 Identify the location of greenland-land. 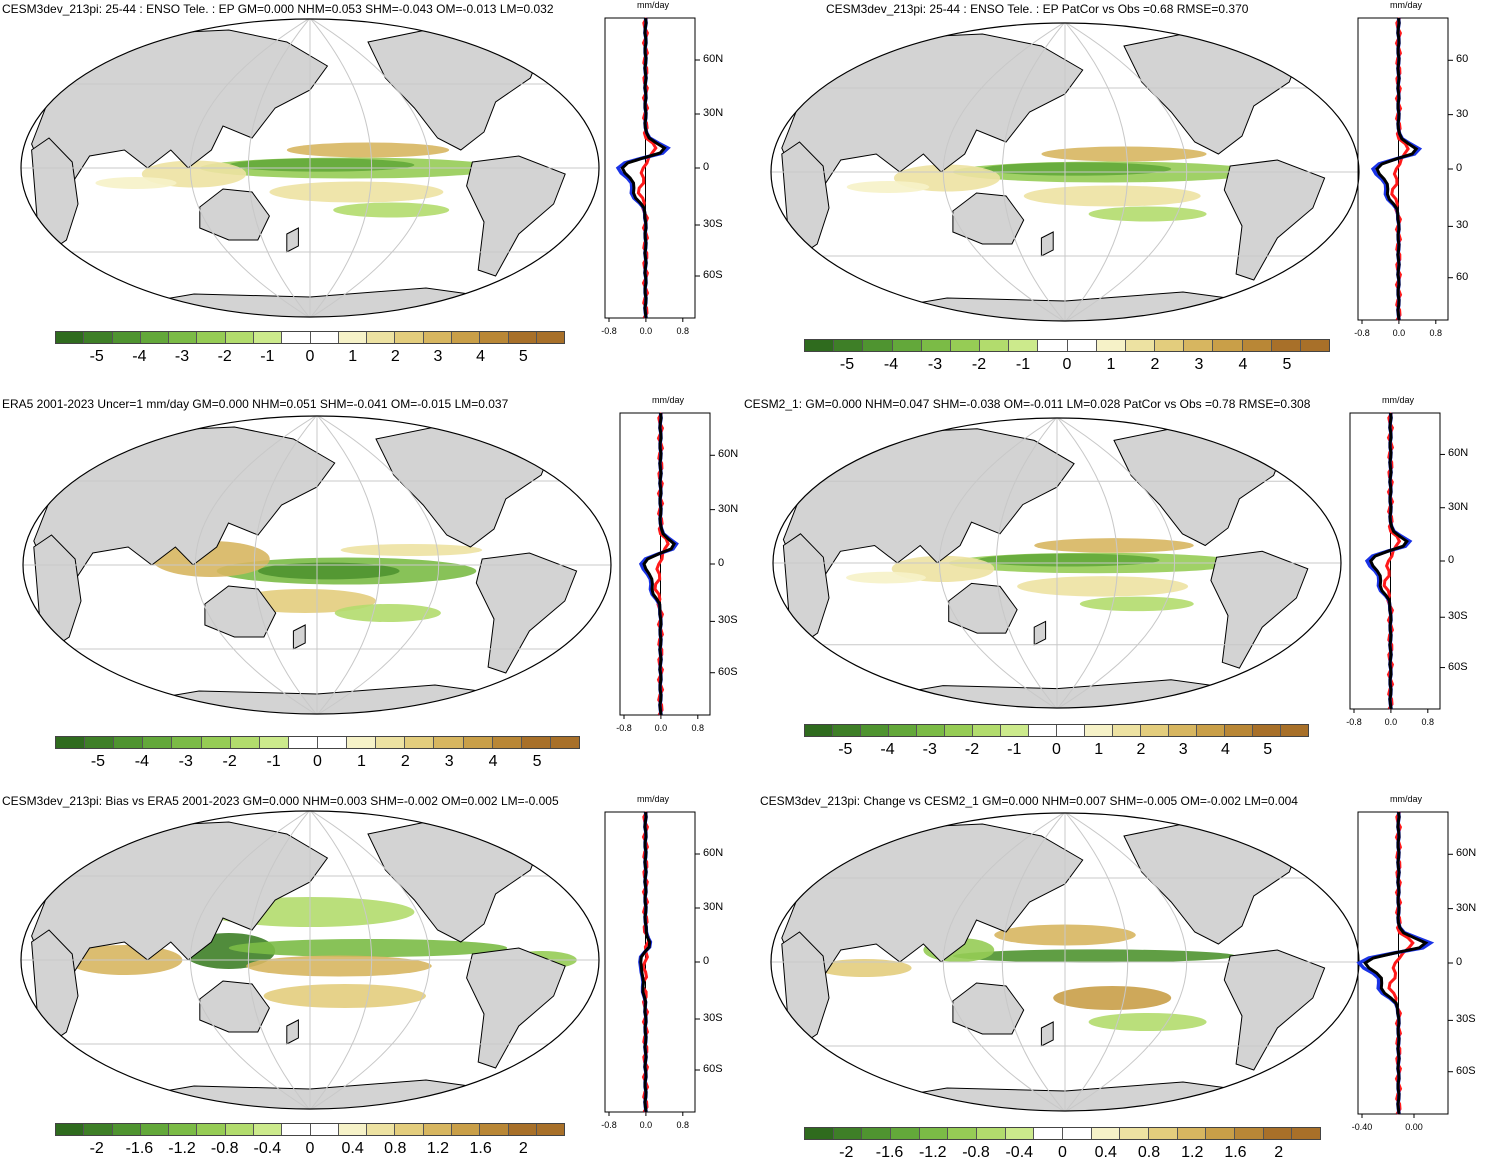
(1293, 442).